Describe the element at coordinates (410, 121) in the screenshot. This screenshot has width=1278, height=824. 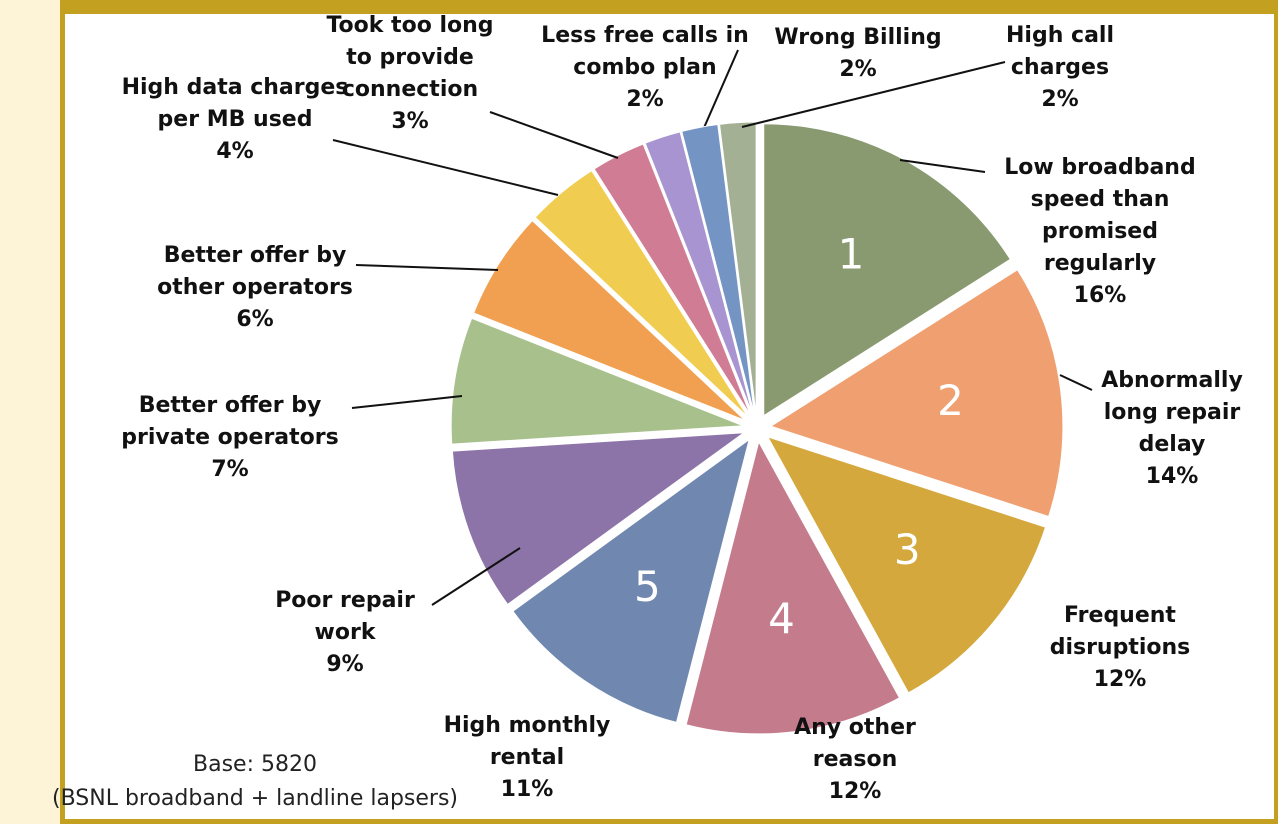
I see `value-label: 3%` at that location.